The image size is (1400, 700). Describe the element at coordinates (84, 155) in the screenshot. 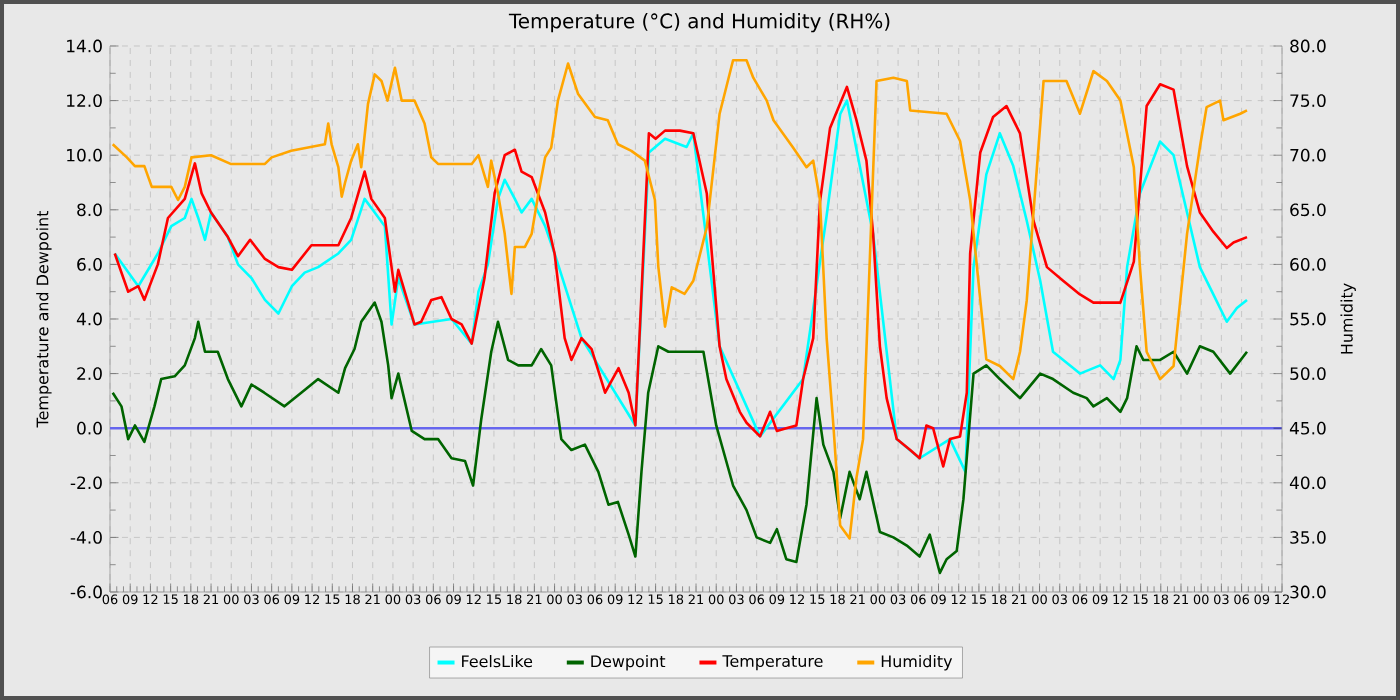

I see `y-tick-label: 10.0` at that location.